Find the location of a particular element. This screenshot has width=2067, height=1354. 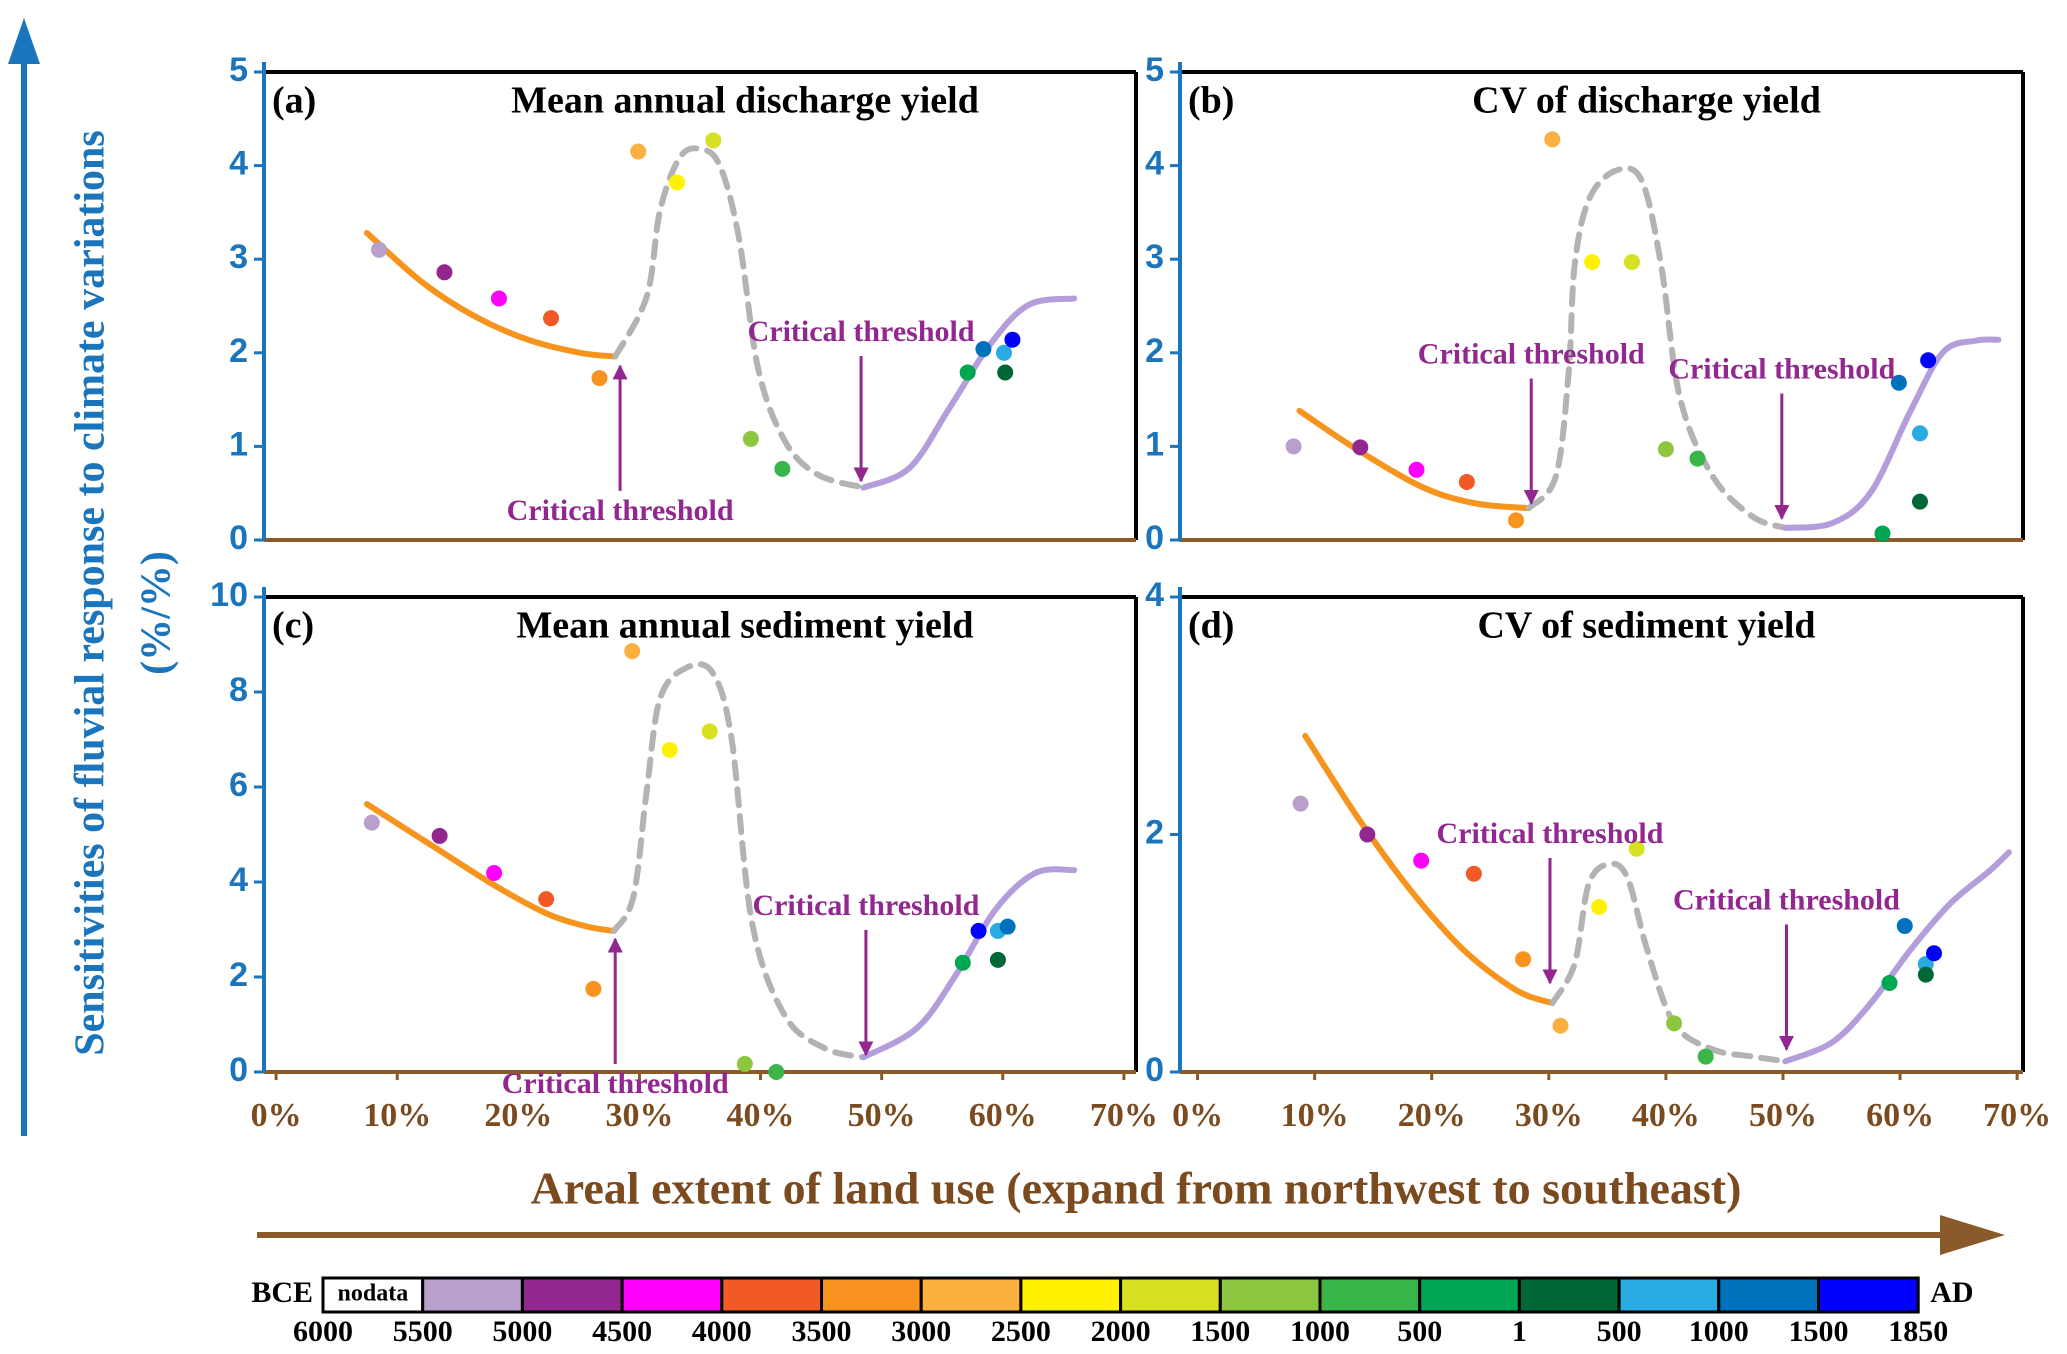

panel-title: Mean annual sediment yield is located at coordinates (744, 626).